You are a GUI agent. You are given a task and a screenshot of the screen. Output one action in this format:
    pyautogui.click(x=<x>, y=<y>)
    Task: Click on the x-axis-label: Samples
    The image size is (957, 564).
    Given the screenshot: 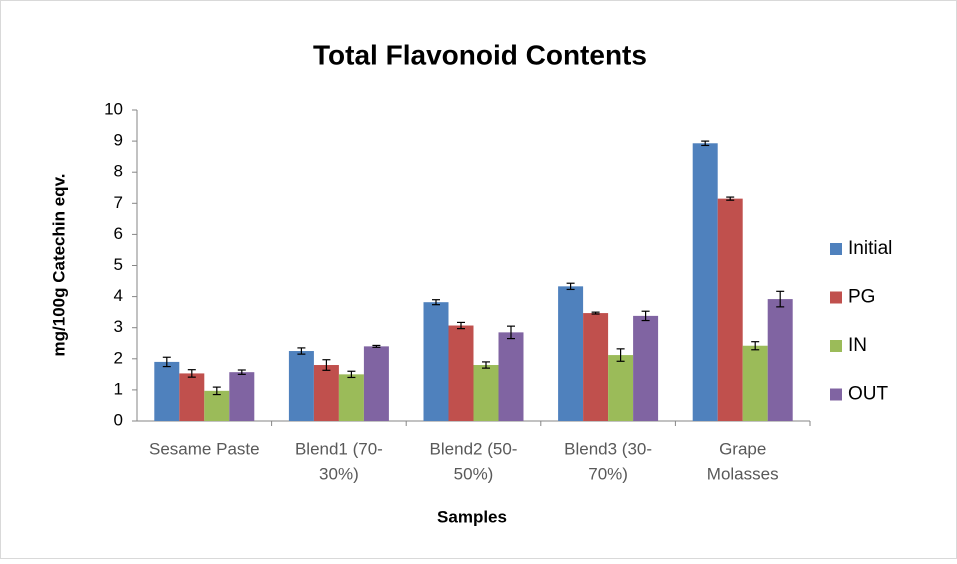 What is the action you would take?
    pyautogui.click(x=472, y=516)
    